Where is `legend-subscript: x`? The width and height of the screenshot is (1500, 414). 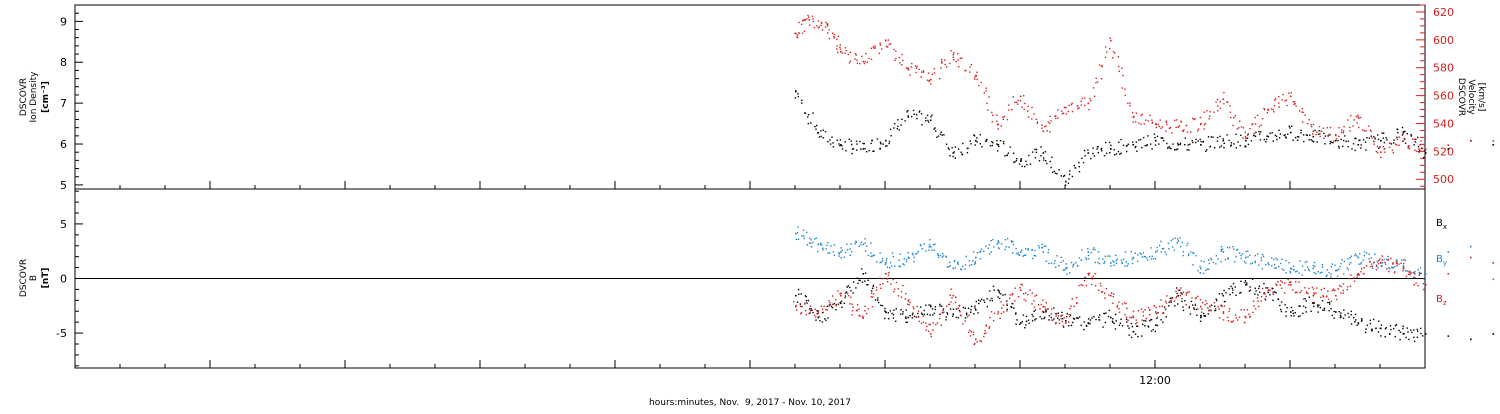
legend-subscript: x is located at coordinates (1445, 227).